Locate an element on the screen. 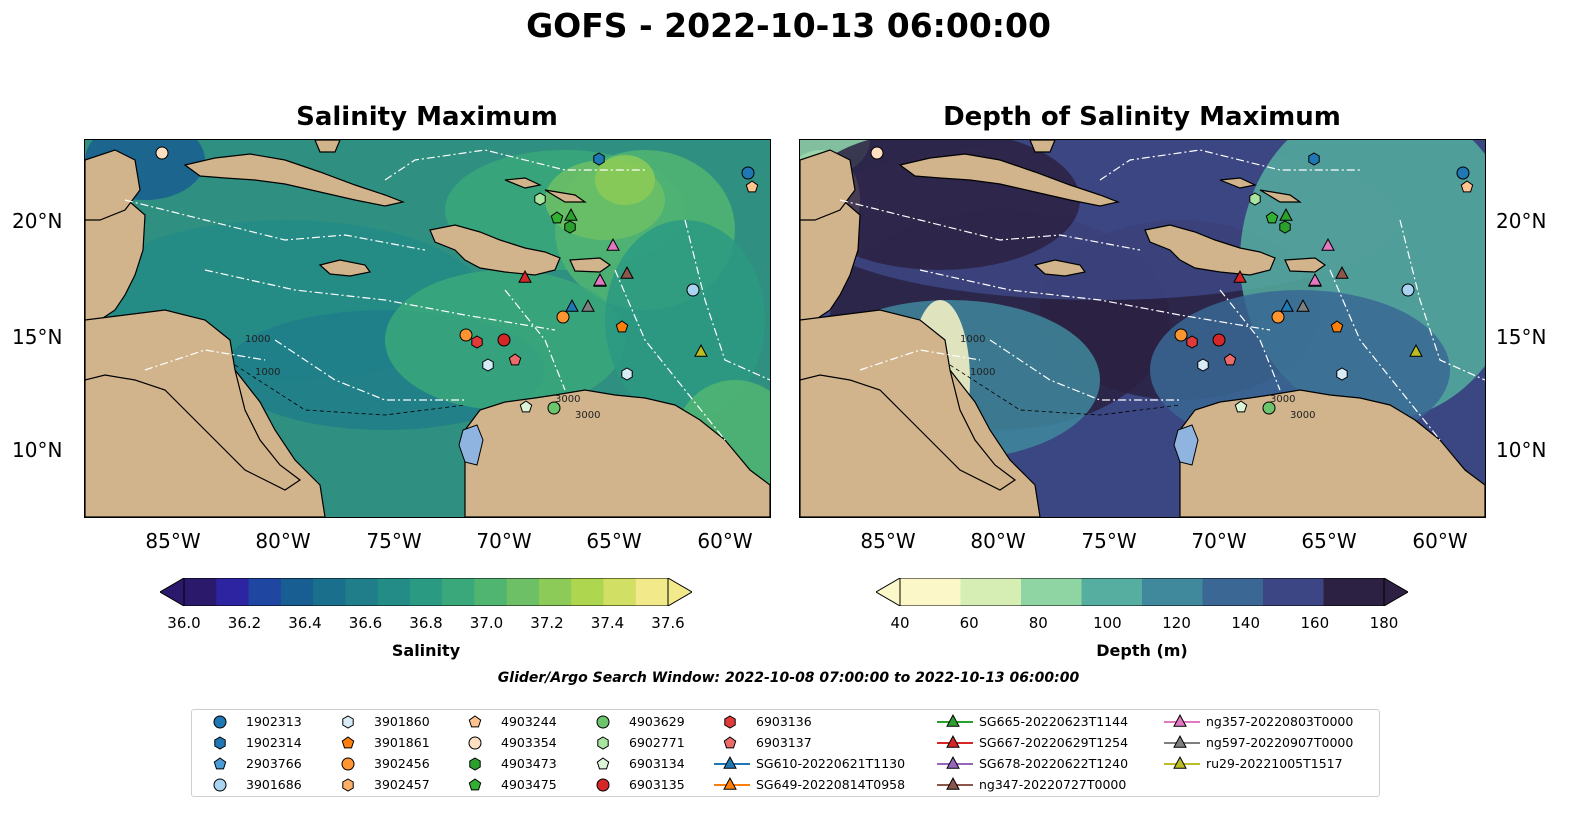 The width and height of the screenshot is (1577, 827). colorbar-tick-label: 37.4 is located at coordinates (607, 623).